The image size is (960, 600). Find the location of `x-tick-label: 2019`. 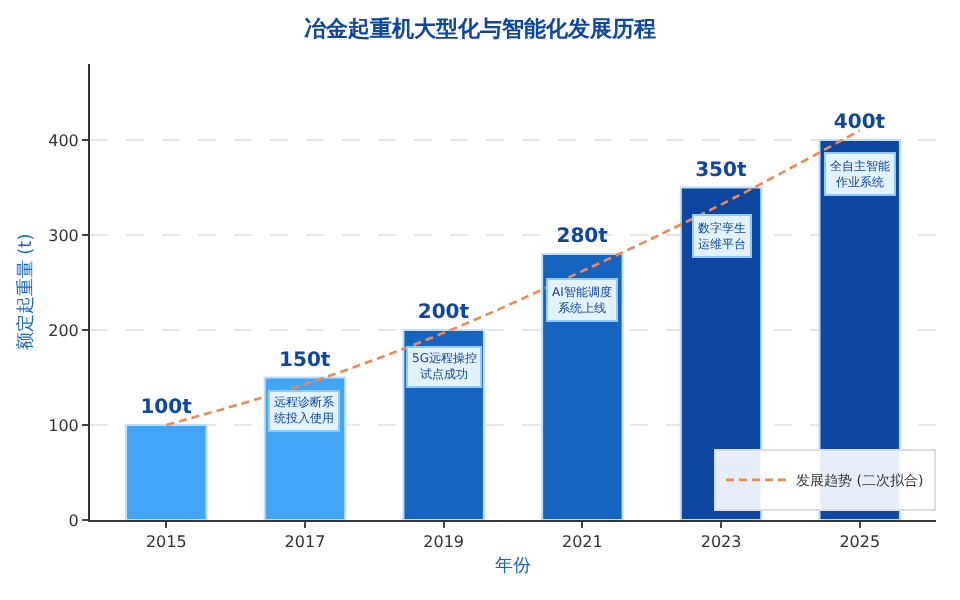

x-tick-label: 2019 is located at coordinates (444, 542).